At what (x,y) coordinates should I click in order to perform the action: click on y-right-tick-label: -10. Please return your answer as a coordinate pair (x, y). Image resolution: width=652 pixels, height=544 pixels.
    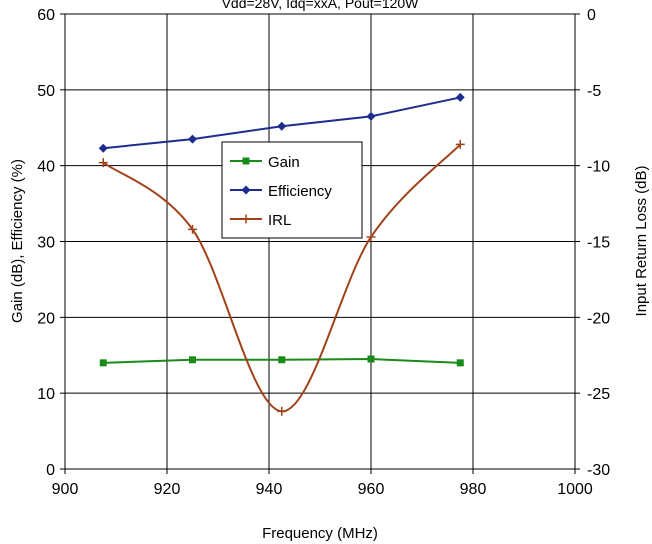
    Looking at the image, I should click on (598, 167).